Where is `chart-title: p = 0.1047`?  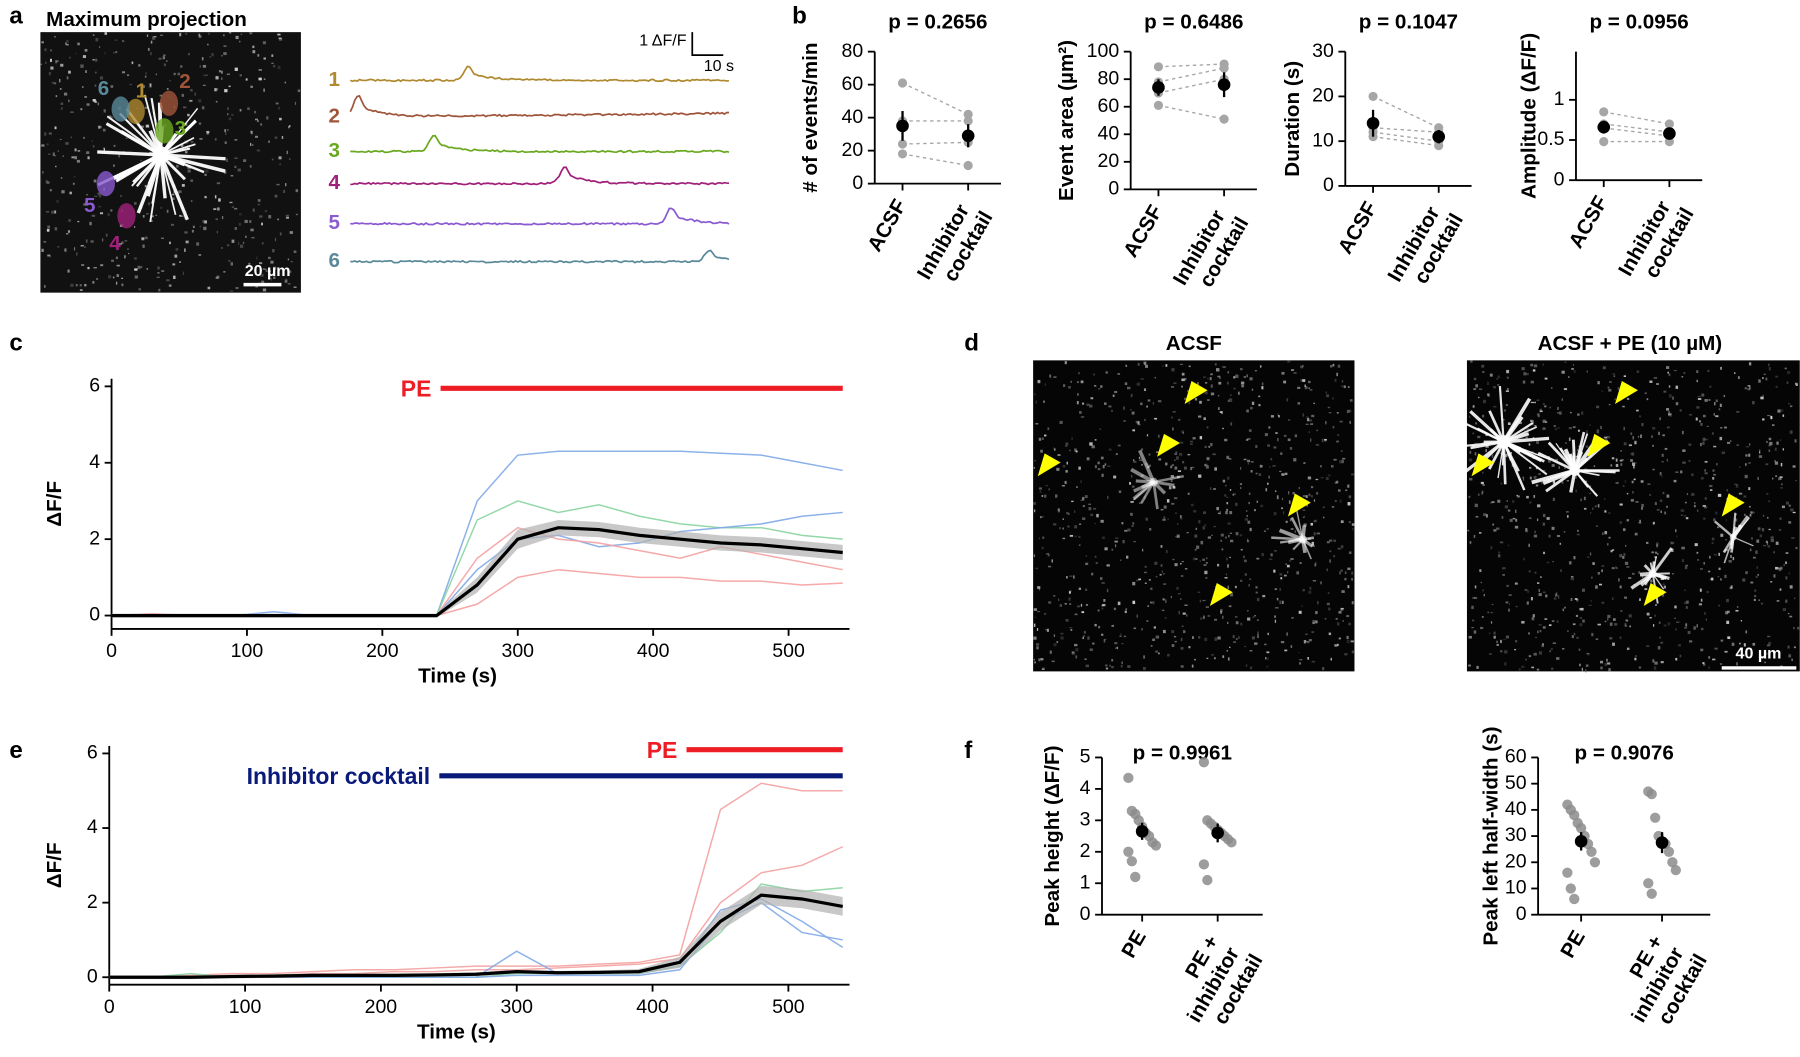
chart-title: p = 0.1047 is located at coordinates (1408, 21).